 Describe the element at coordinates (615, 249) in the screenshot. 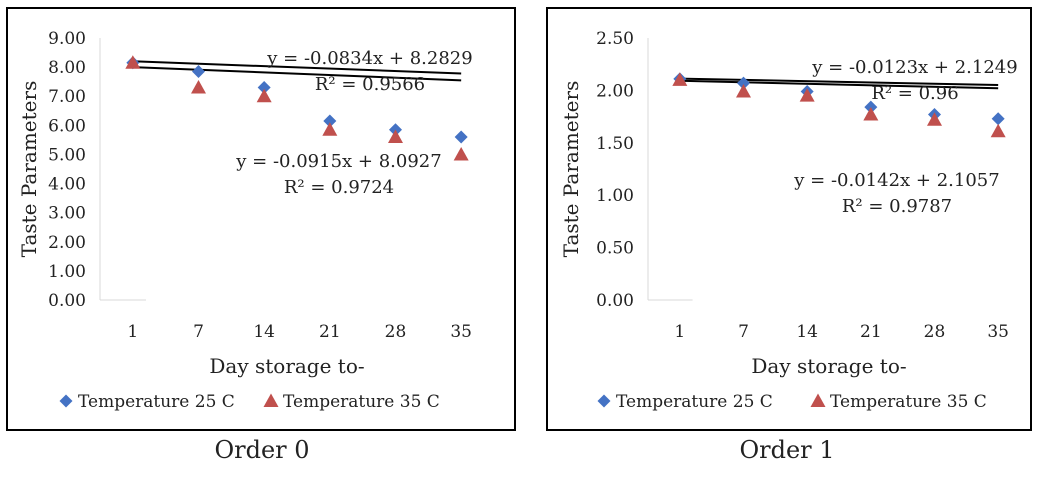

I see `y-tick-label: 0.50` at that location.